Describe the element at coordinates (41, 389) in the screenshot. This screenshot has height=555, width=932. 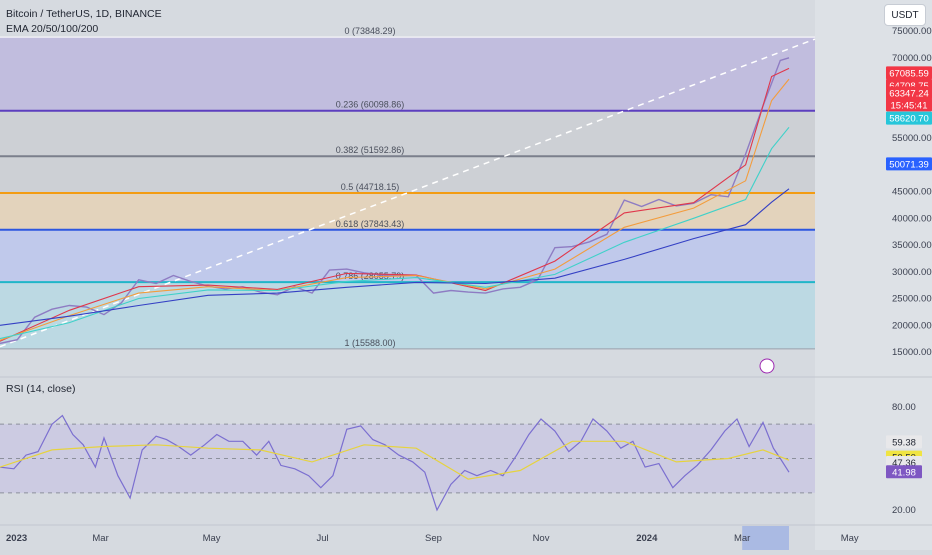
I see `rsi-legend: RSI (14, close)` at that location.